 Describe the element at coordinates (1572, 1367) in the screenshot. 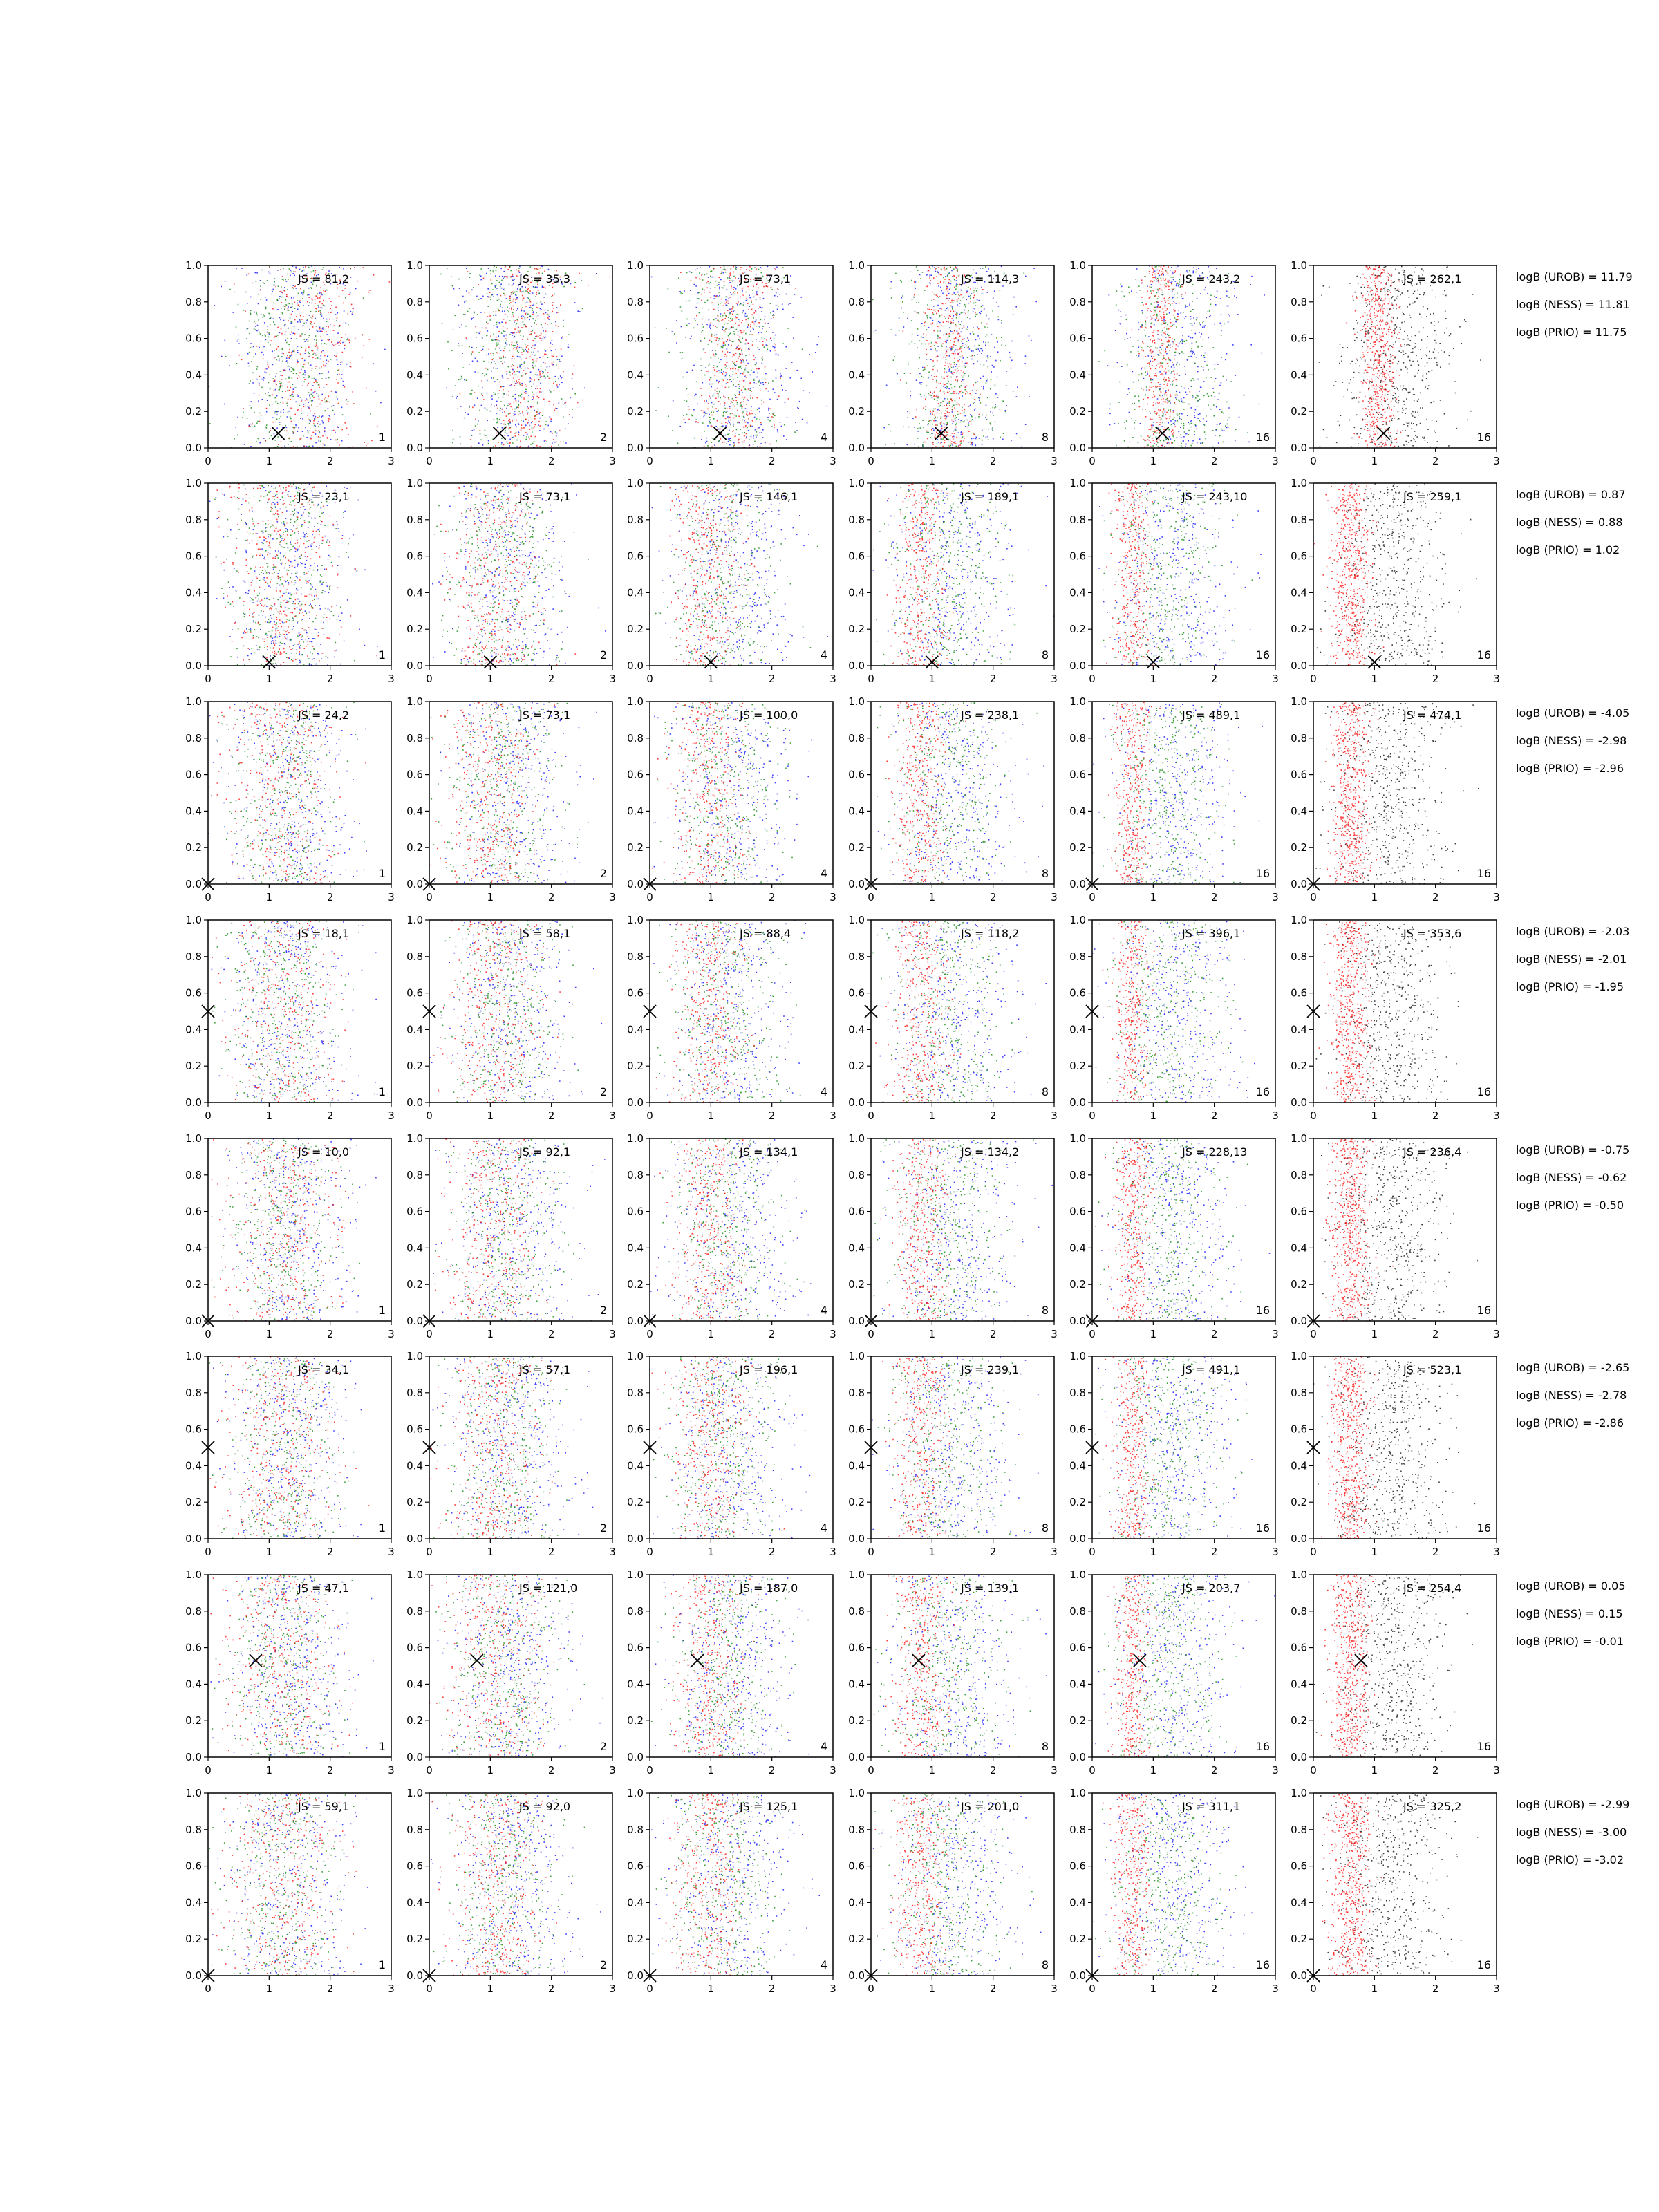

I see `logb-label: logB (UROB) = -2.65` at that location.